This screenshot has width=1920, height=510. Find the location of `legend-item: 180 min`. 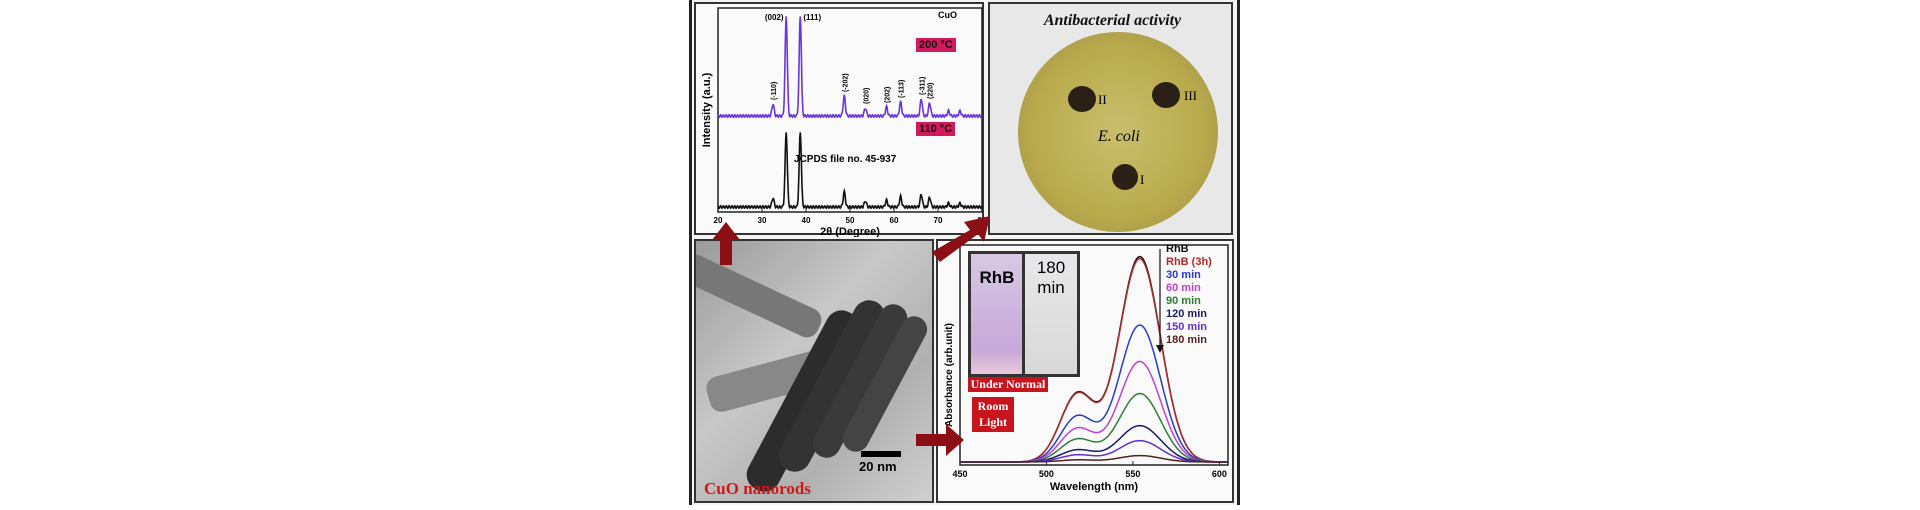

legend-item: 180 min is located at coordinates (1186, 340).